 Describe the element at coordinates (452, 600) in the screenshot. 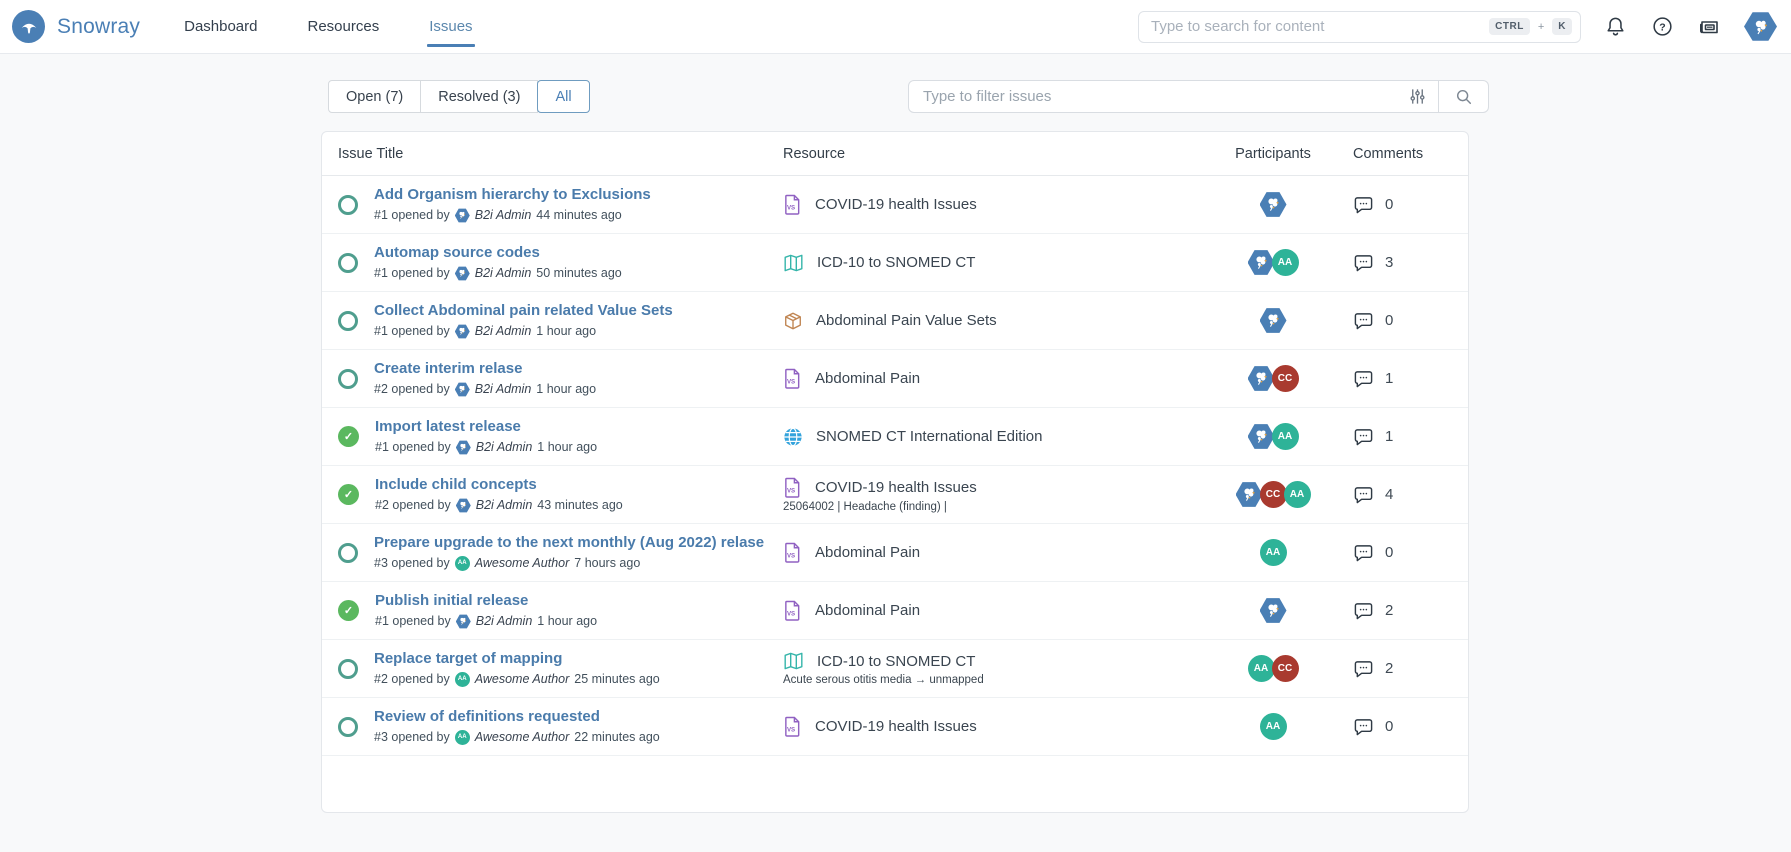

I see `issue-title-link: Publish initial release` at that location.